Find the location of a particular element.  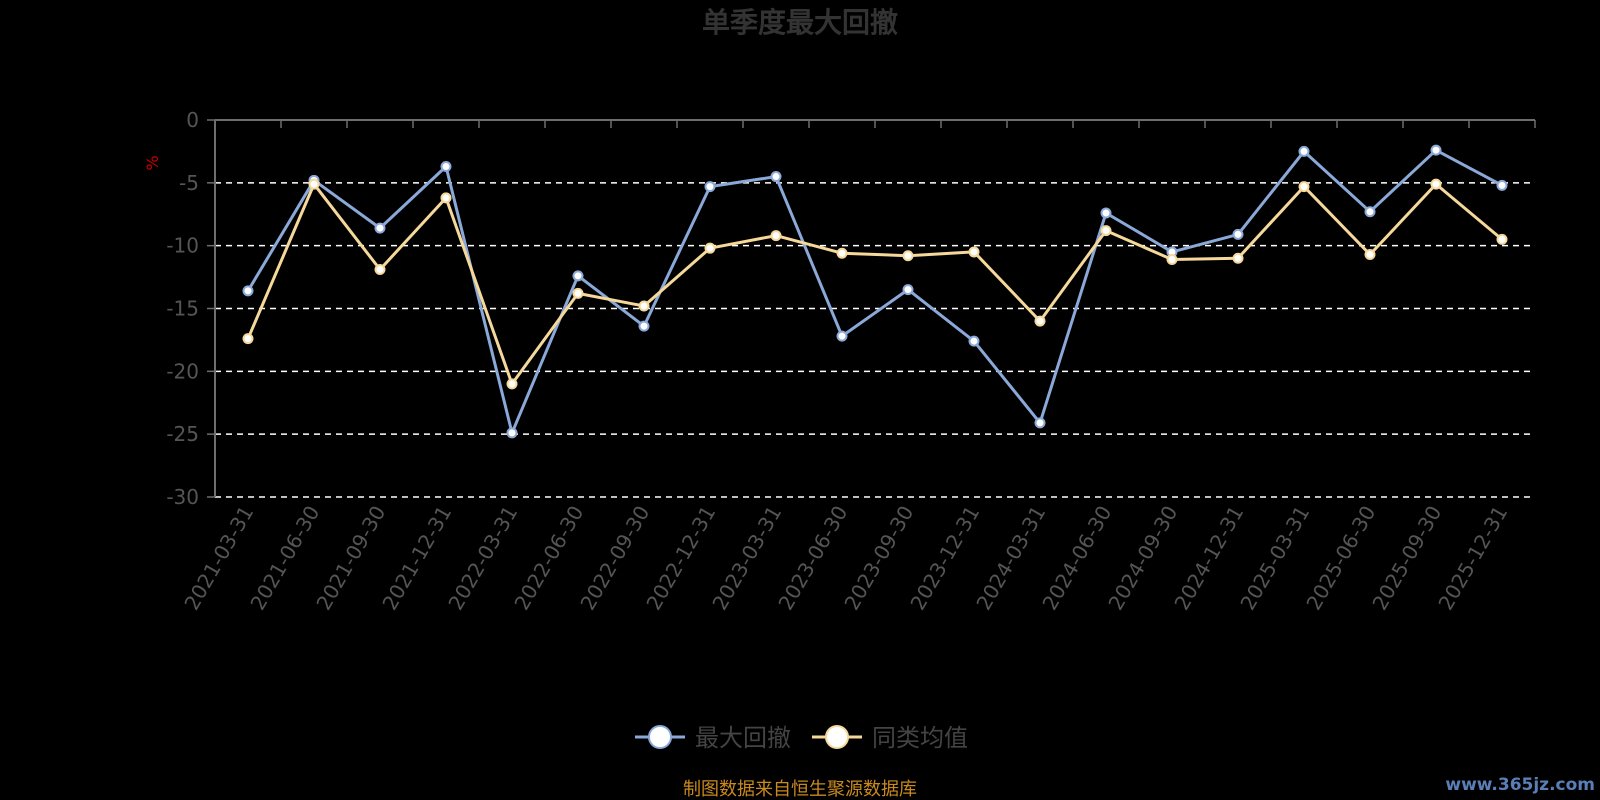

x-tick-label: 2022-03-31 is located at coordinates (482, 558).